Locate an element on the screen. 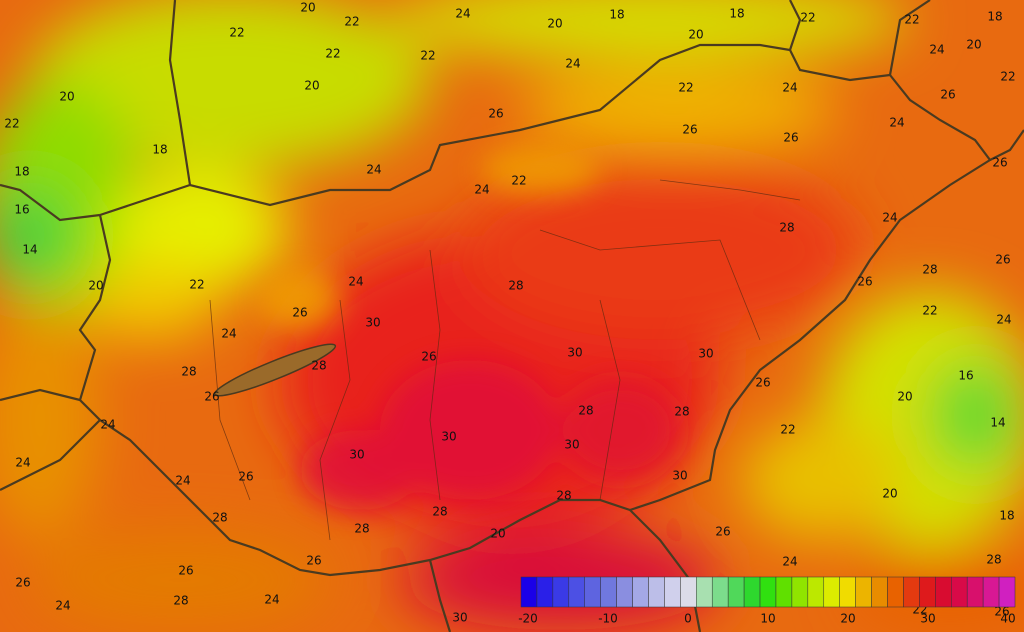  colorbar-label: 30 is located at coordinates (927, 619).